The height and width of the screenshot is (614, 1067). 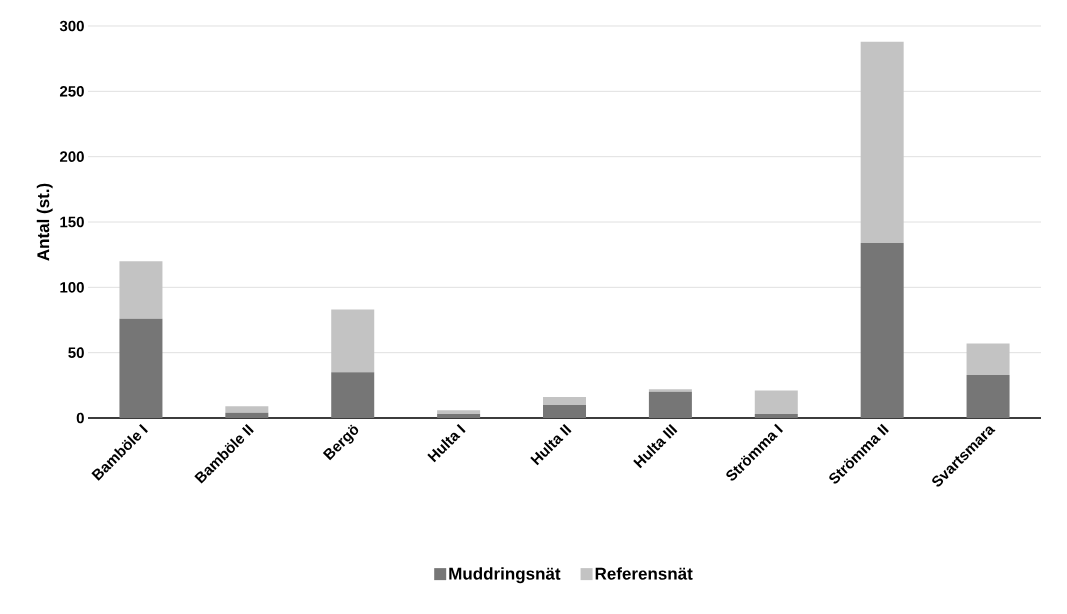 I want to click on y-tick-label: 50, so click(x=76, y=352).